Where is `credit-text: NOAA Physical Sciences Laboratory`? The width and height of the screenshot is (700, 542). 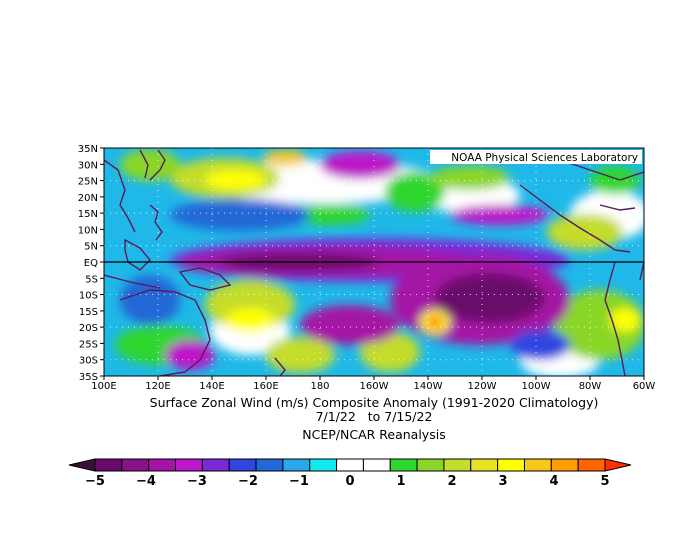
credit-text: NOAA Physical Sciences Laboratory is located at coordinates (544, 158).